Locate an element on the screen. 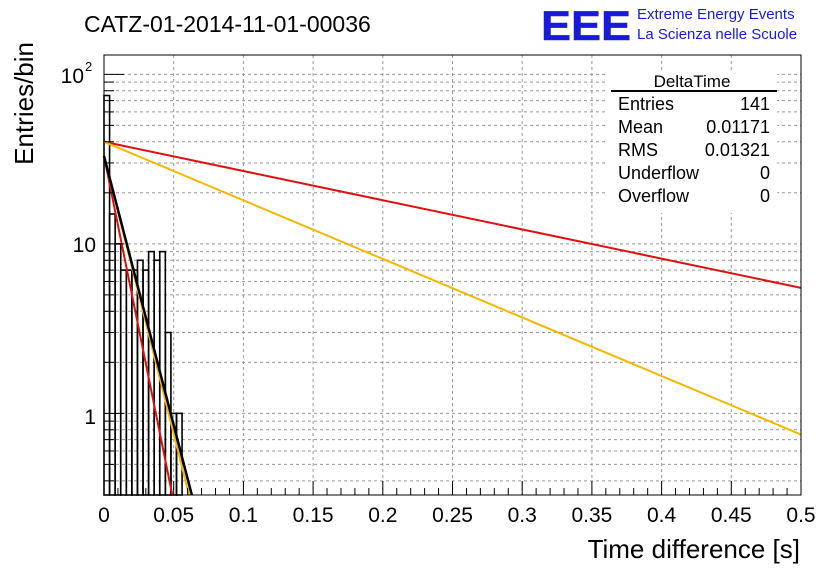 Image resolution: width=836 pixels, height=572 pixels. x-tick-label: 0.25 is located at coordinates (452, 515).